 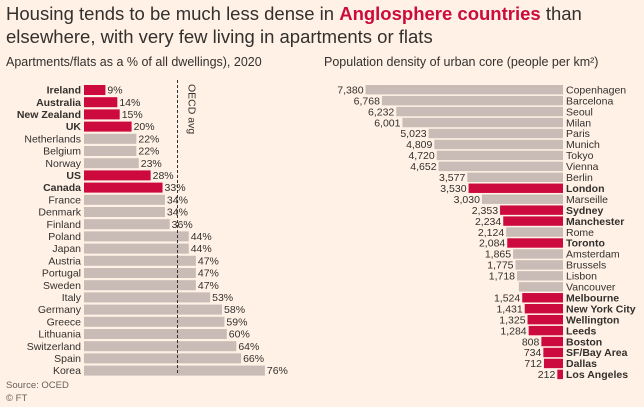 I want to click on value-label-tokyo: 4,720, so click(x=421, y=156).